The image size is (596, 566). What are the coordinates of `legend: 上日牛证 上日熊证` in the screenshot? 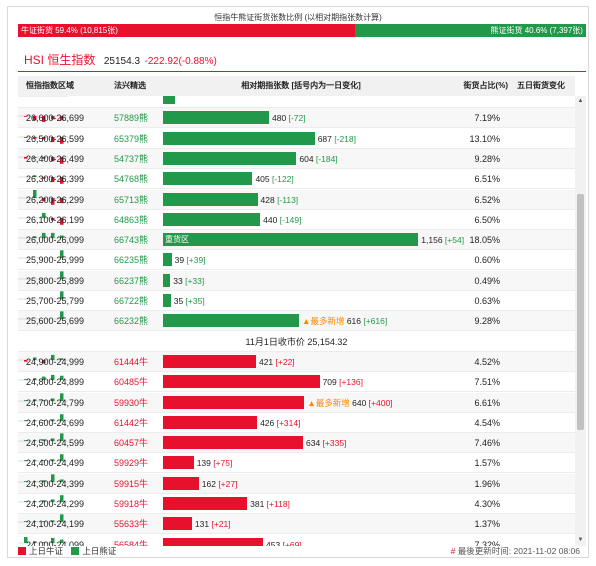 It's located at (67, 551).